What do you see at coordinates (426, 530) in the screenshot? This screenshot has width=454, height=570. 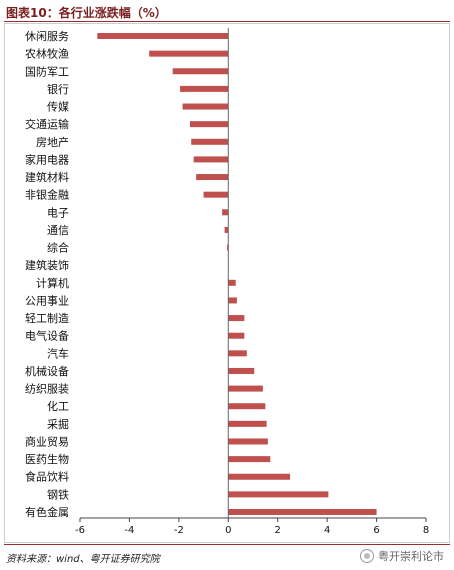 I see `x-tick-label: 8` at bounding box center [426, 530].